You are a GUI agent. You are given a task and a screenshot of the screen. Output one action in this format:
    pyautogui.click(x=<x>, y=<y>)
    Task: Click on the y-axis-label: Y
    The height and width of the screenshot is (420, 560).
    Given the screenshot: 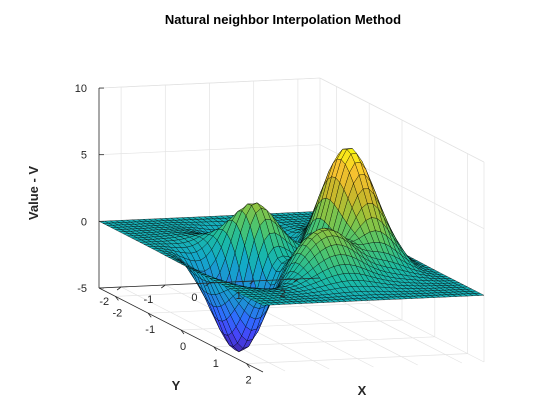 What is the action you would take?
    pyautogui.click(x=176, y=385)
    